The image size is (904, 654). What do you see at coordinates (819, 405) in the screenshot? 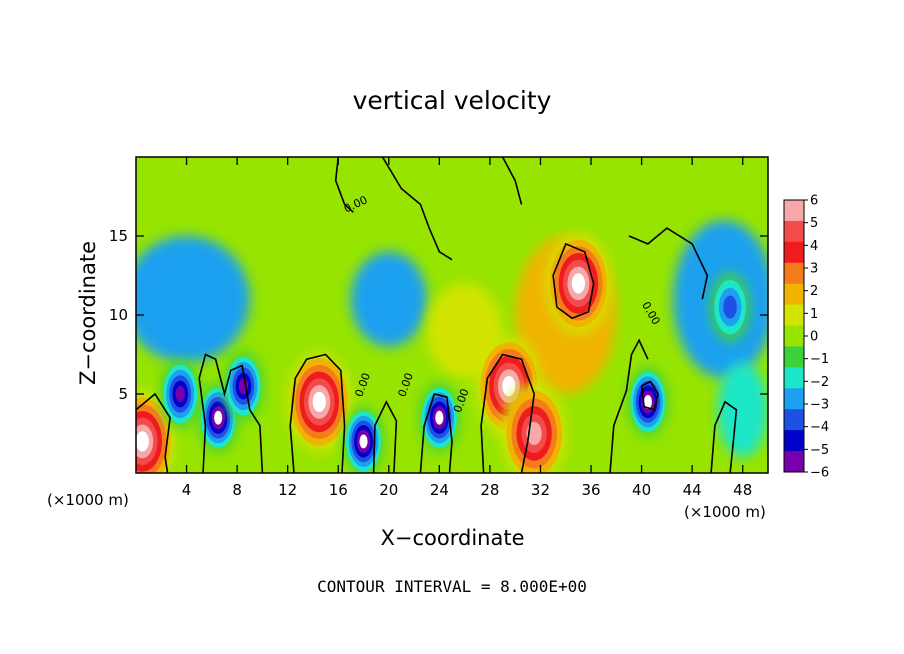
I see `colorbar-tick-label: −3` at bounding box center [819, 405].